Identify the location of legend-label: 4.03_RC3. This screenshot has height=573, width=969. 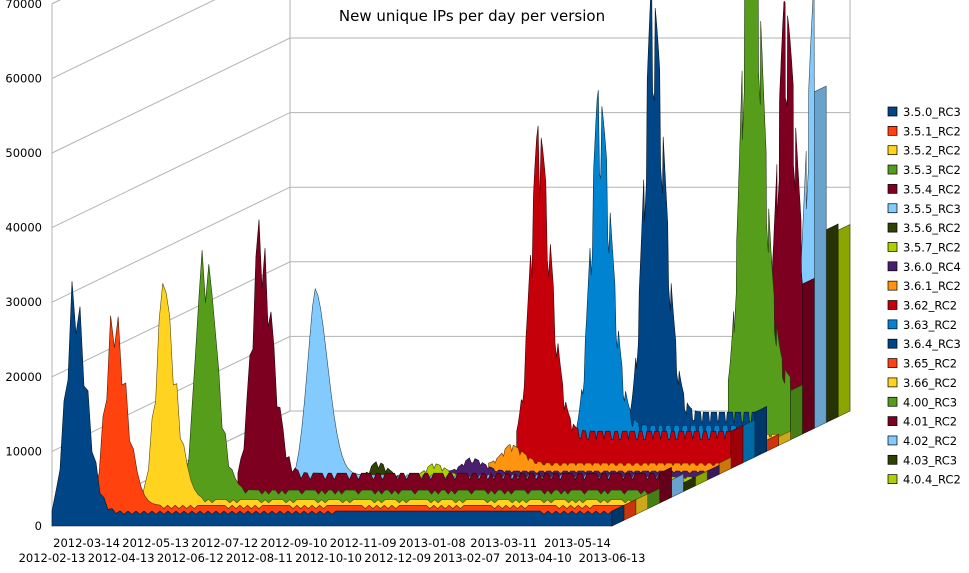
(930, 460).